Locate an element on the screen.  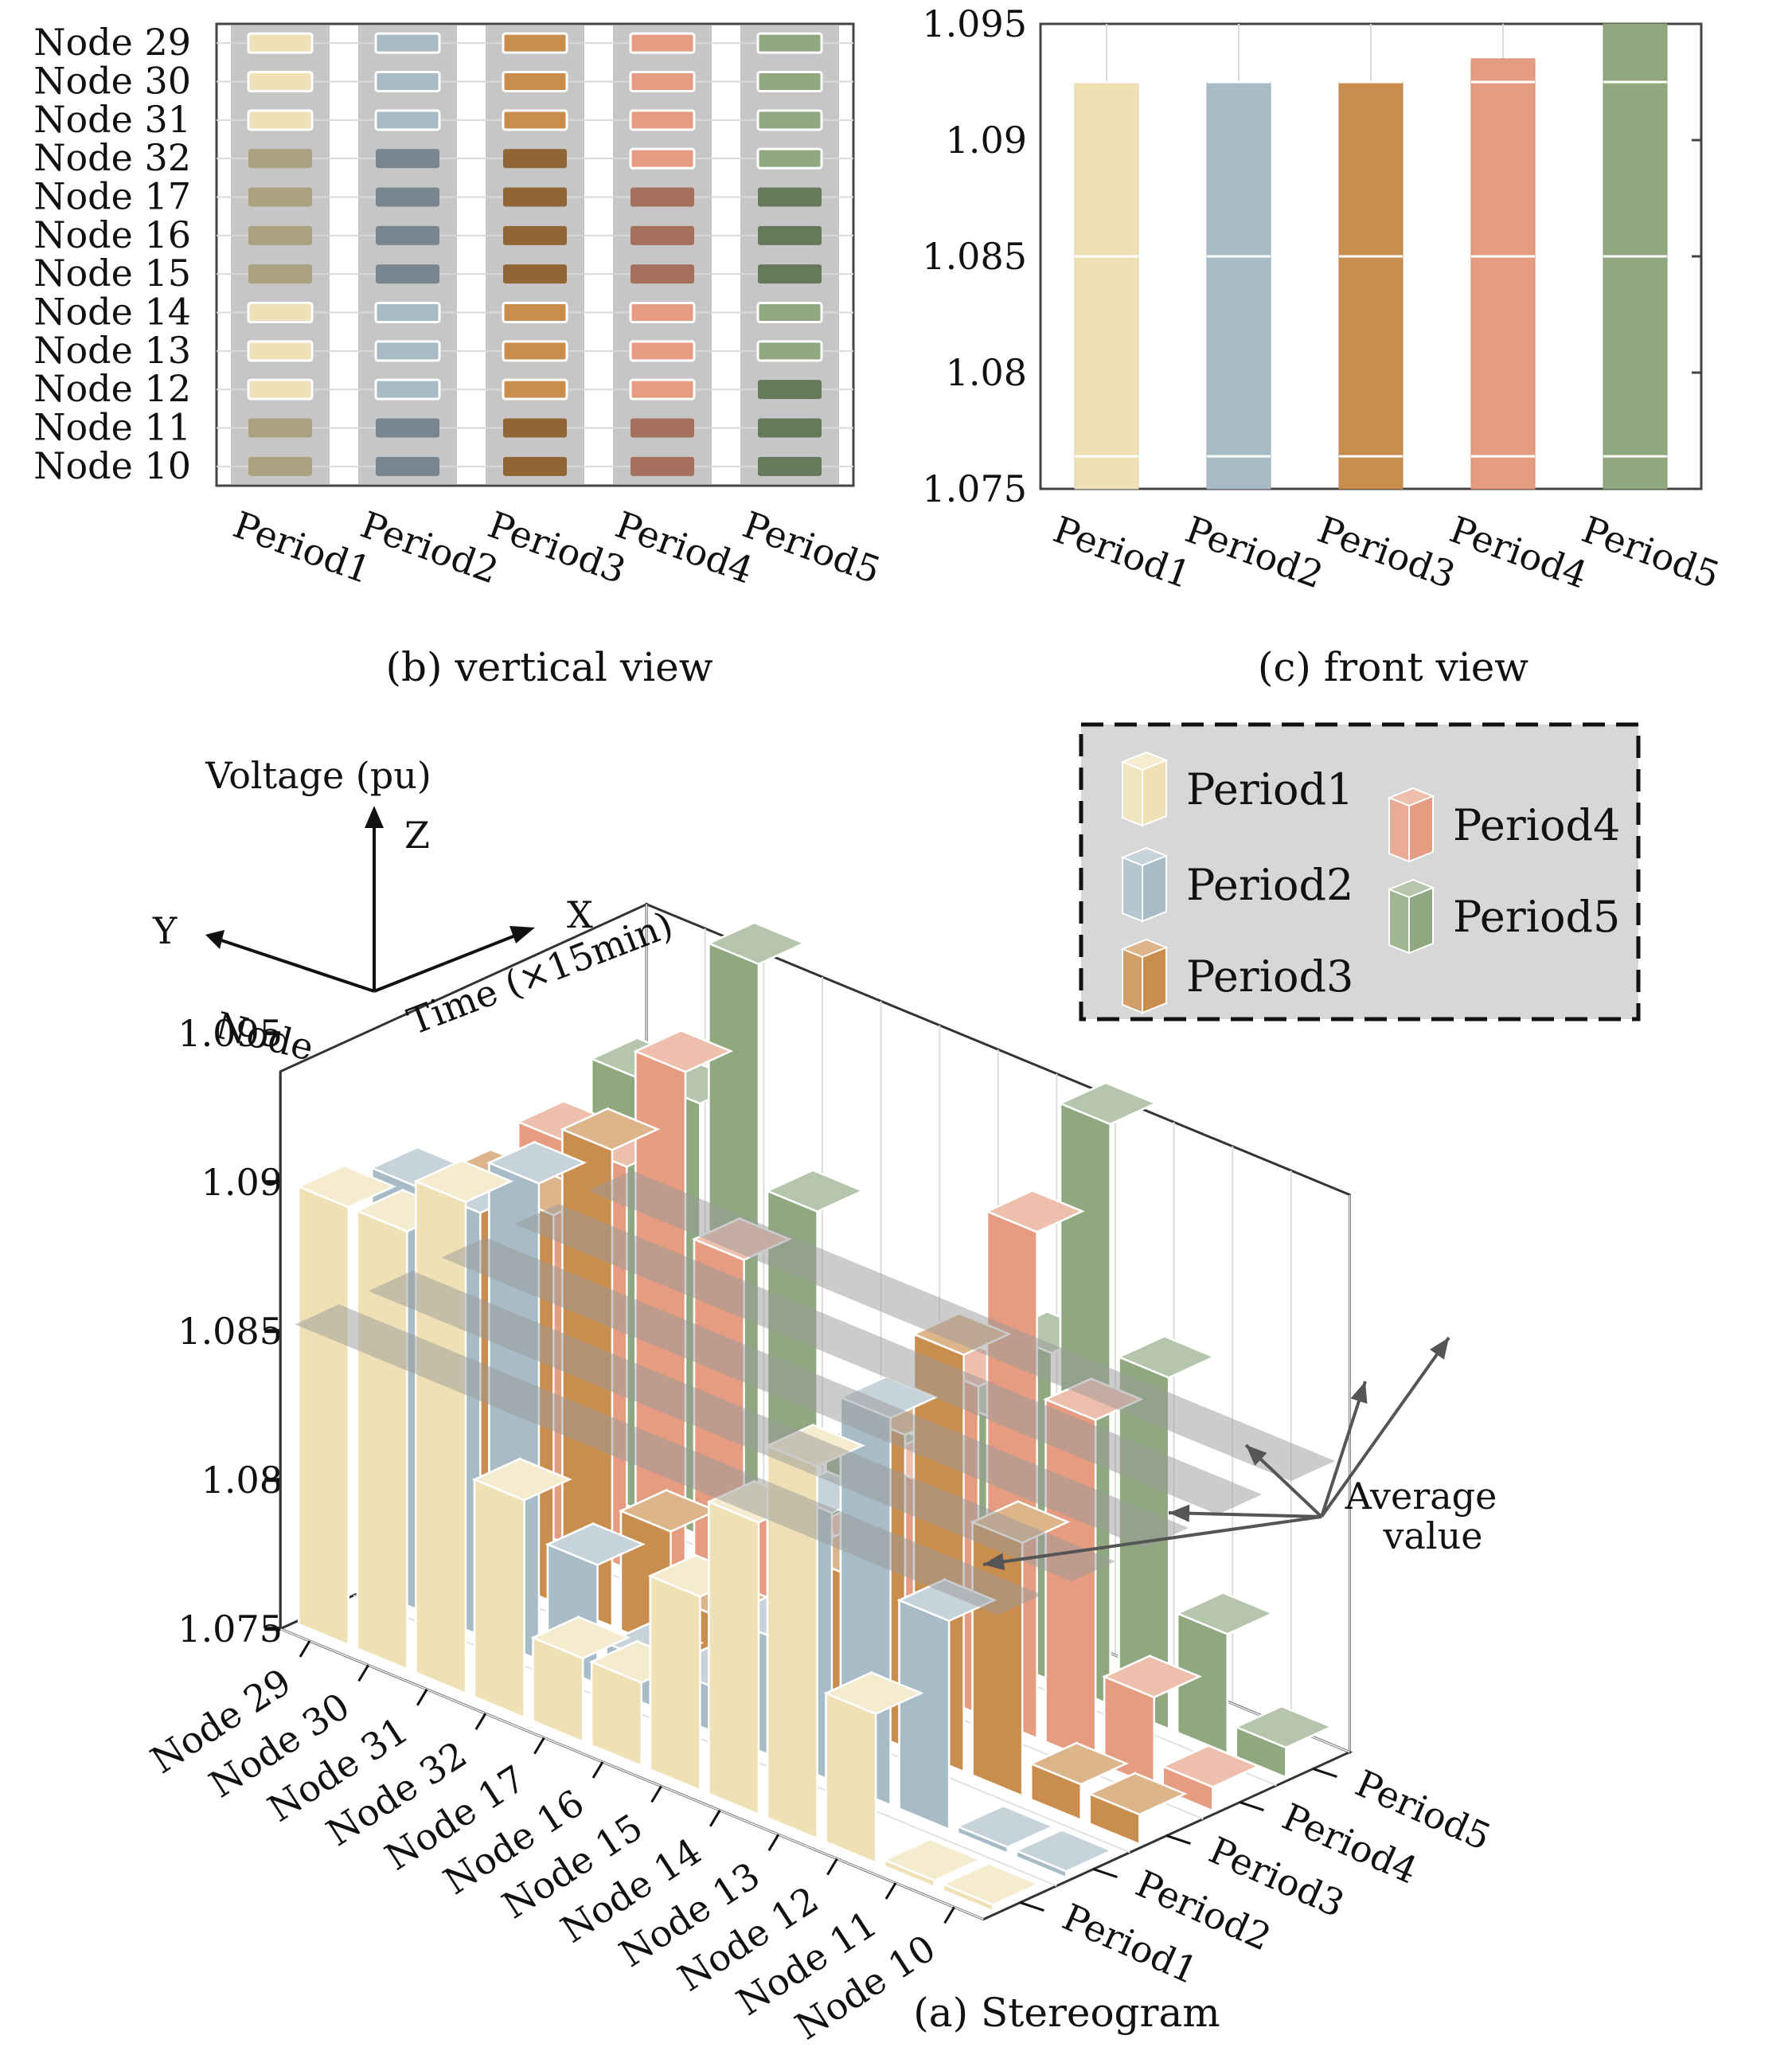
legend-item: Period5 is located at coordinates (1503, 917).